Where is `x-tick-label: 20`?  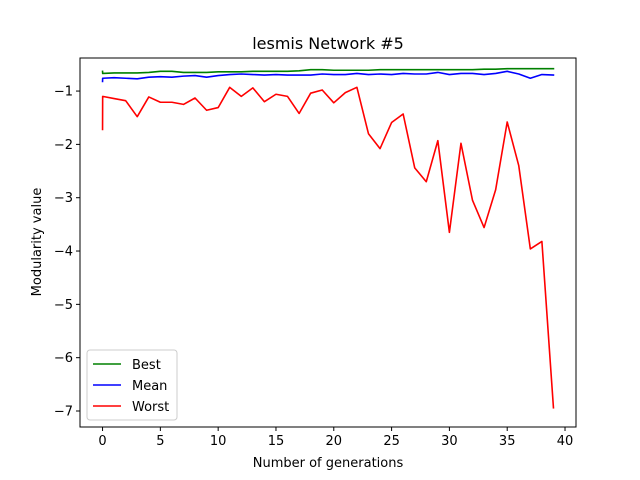
x-tick-label: 20 is located at coordinates (334, 441).